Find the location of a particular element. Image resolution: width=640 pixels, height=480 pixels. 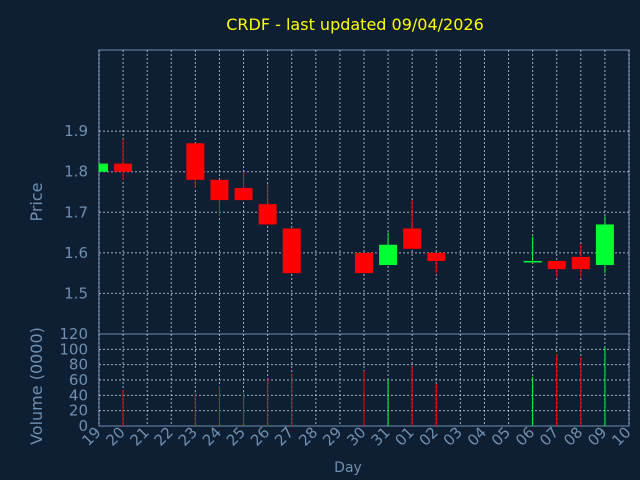

day-tick-label: 09 is located at coordinates (597, 436).